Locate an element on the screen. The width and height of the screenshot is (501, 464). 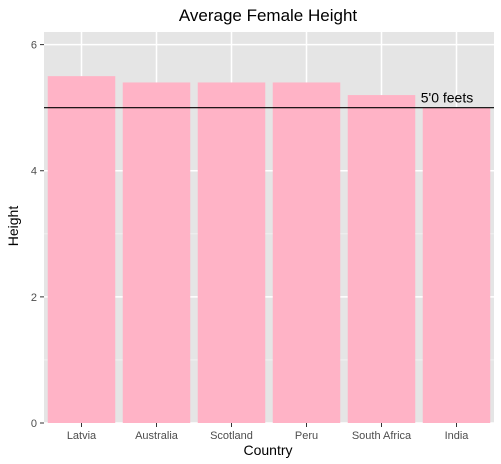
x-tick-label: India is located at coordinates (457, 436).